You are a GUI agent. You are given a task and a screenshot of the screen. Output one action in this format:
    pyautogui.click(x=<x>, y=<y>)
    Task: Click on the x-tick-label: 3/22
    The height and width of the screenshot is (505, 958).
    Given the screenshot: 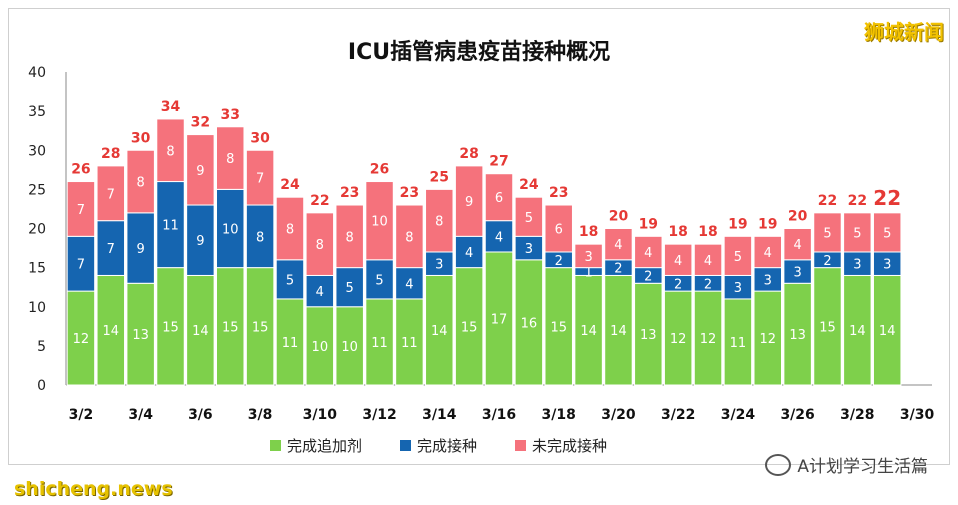 What is the action you would take?
    pyautogui.click(x=678, y=415)
    